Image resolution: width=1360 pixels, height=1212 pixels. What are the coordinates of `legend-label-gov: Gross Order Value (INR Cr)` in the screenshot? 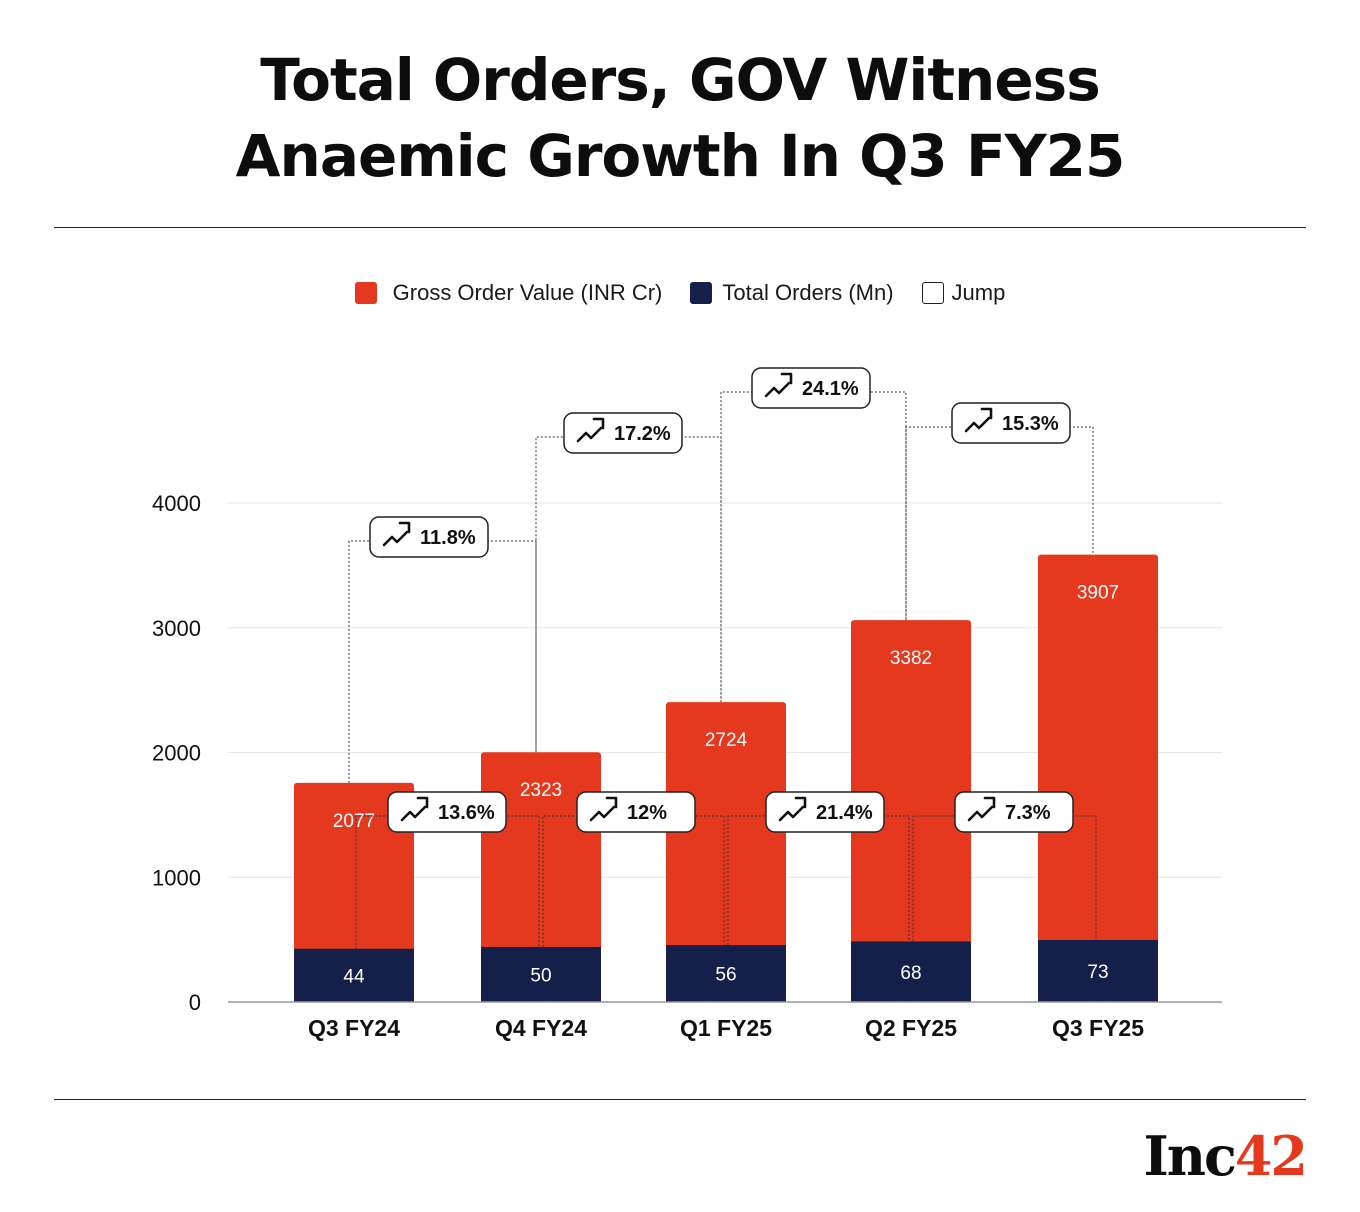 It's located at (527, 292).